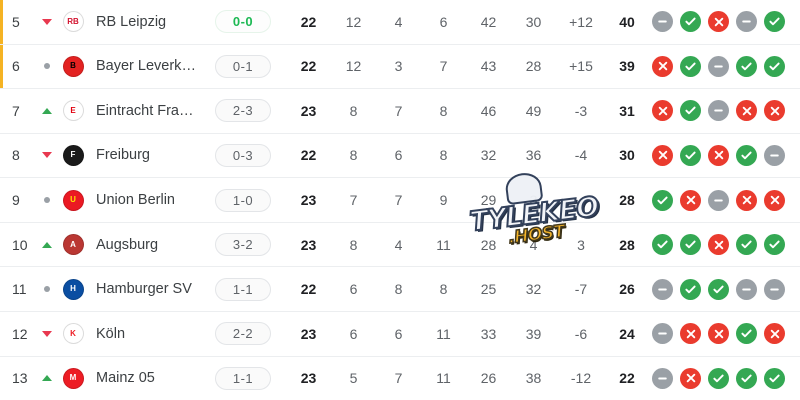 The image size is (800, 400). What do you see at coordinates (400, 245) in the screenshot?
I see `table-row: 10 A Augsburg 3-2 23 8 4 11 28 4 3 28` at bounding box center [400, 245].